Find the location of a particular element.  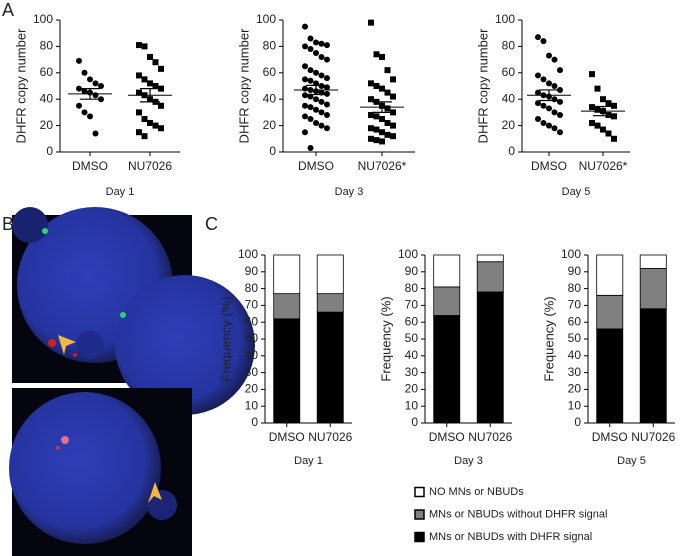

y-axis-label: Frequency (%) is located at coordinates (385, 338).